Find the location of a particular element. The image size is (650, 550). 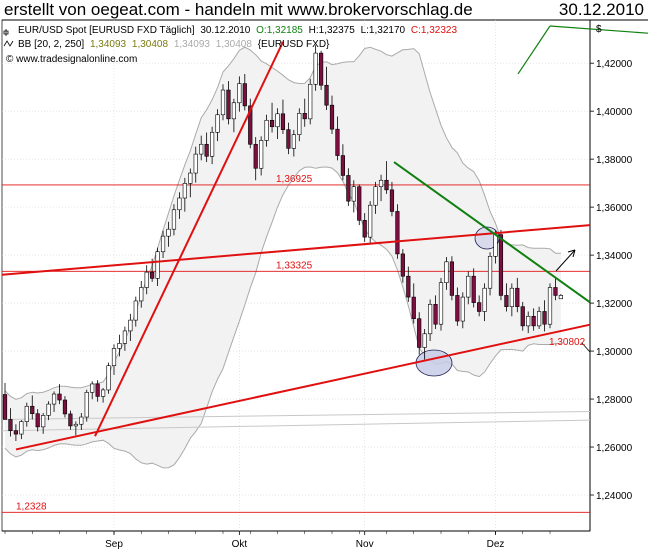

trendline-marker is located at coordinates (586, 347).